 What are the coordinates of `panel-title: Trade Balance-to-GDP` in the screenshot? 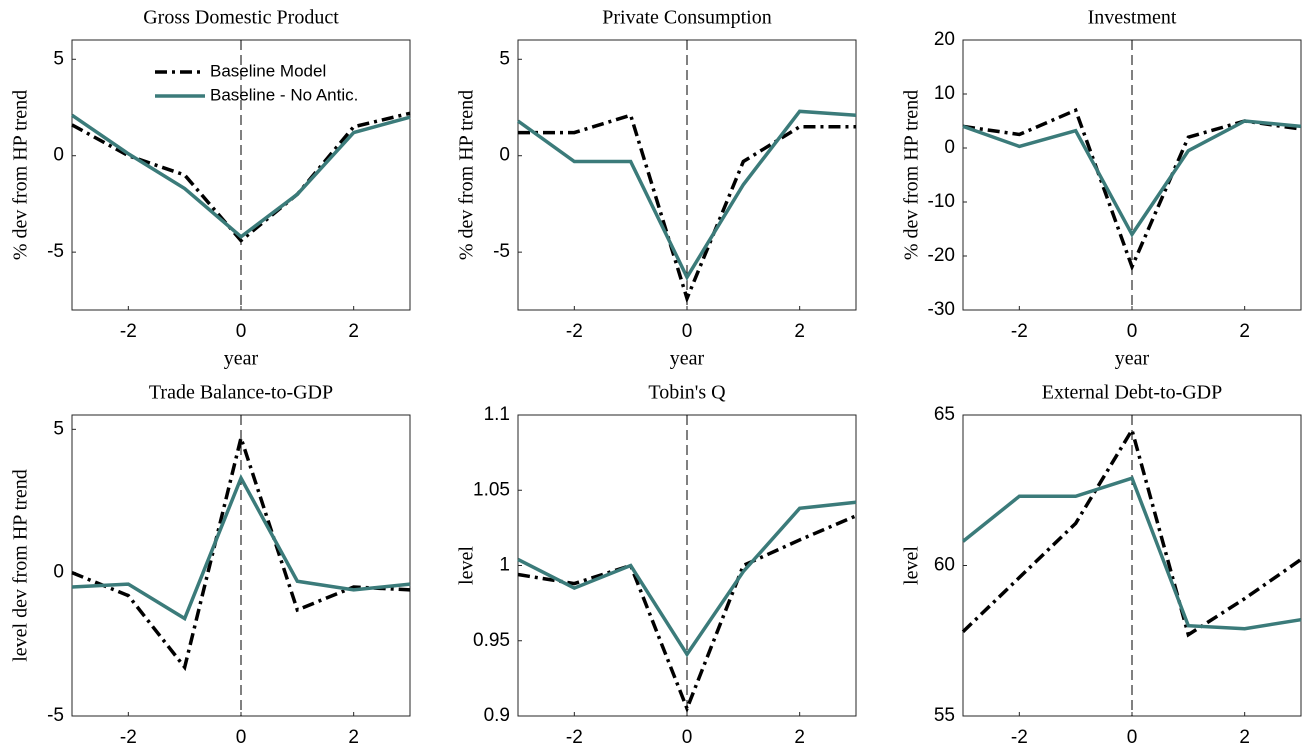 It's located at (241, 393).